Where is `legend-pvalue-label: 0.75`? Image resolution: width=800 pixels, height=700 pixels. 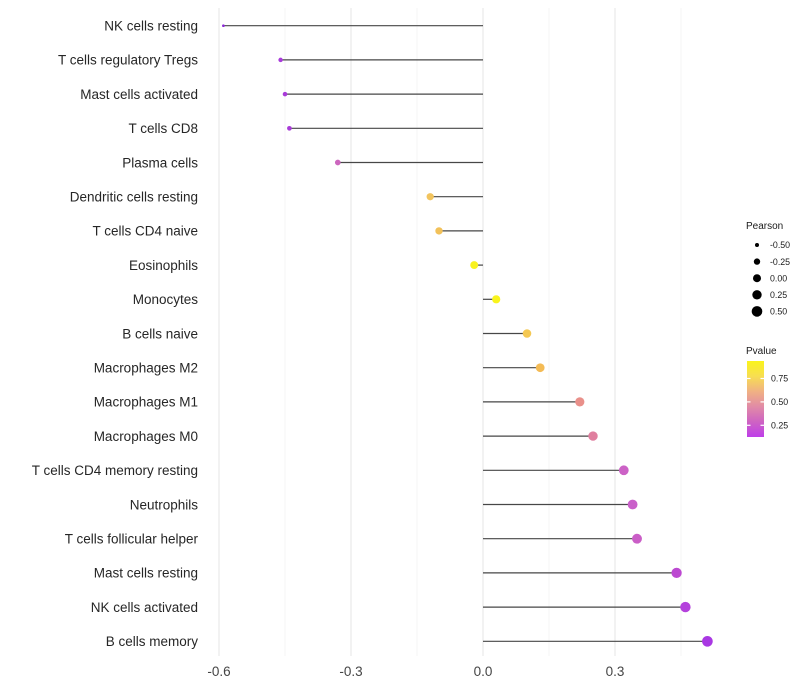
legend-pvalue-label: 0.75 is located at coordinates (779, 379).